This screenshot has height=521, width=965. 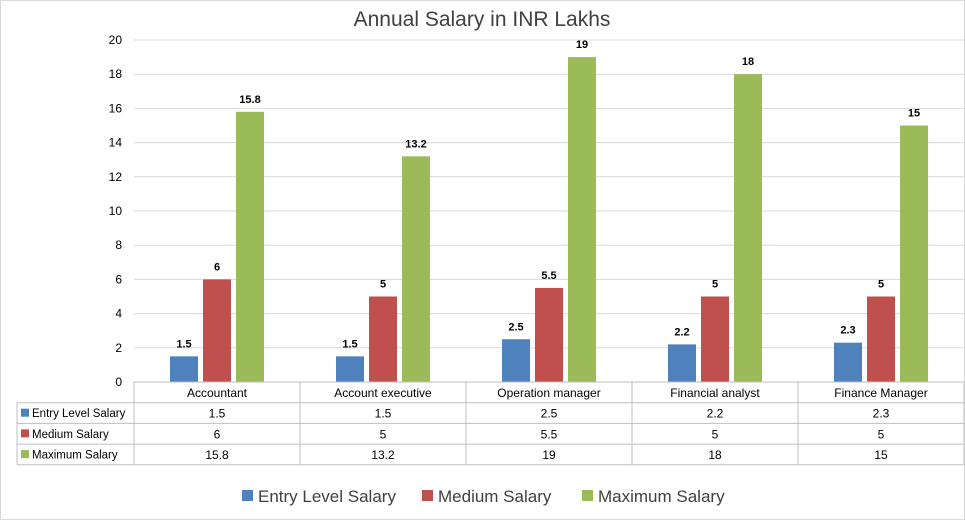 What do you see at coordinates (914, 114) in the screenshot?
I see `data-label: 15` at bounding box center [914, 114].